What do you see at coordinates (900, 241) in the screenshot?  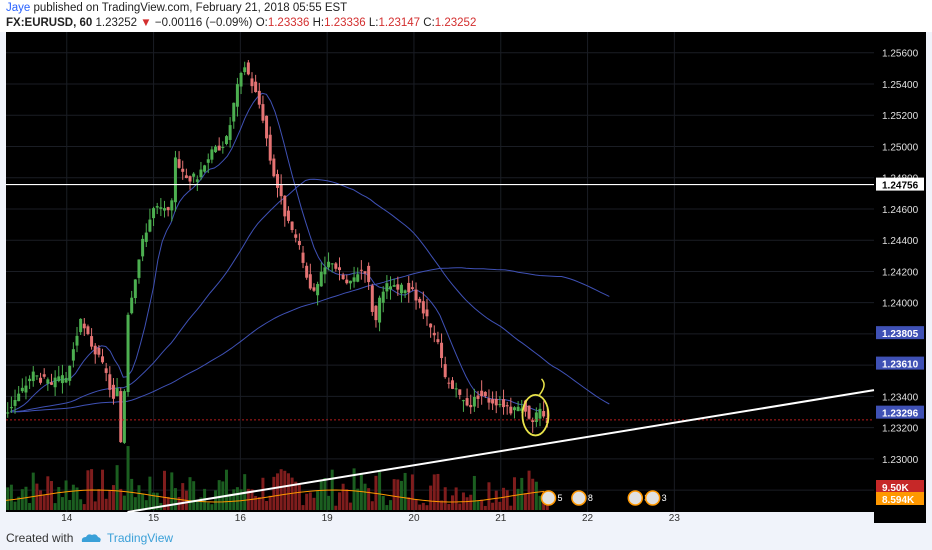 I see `price-tick-label: 1.24400` at bounding box center [900, 241].